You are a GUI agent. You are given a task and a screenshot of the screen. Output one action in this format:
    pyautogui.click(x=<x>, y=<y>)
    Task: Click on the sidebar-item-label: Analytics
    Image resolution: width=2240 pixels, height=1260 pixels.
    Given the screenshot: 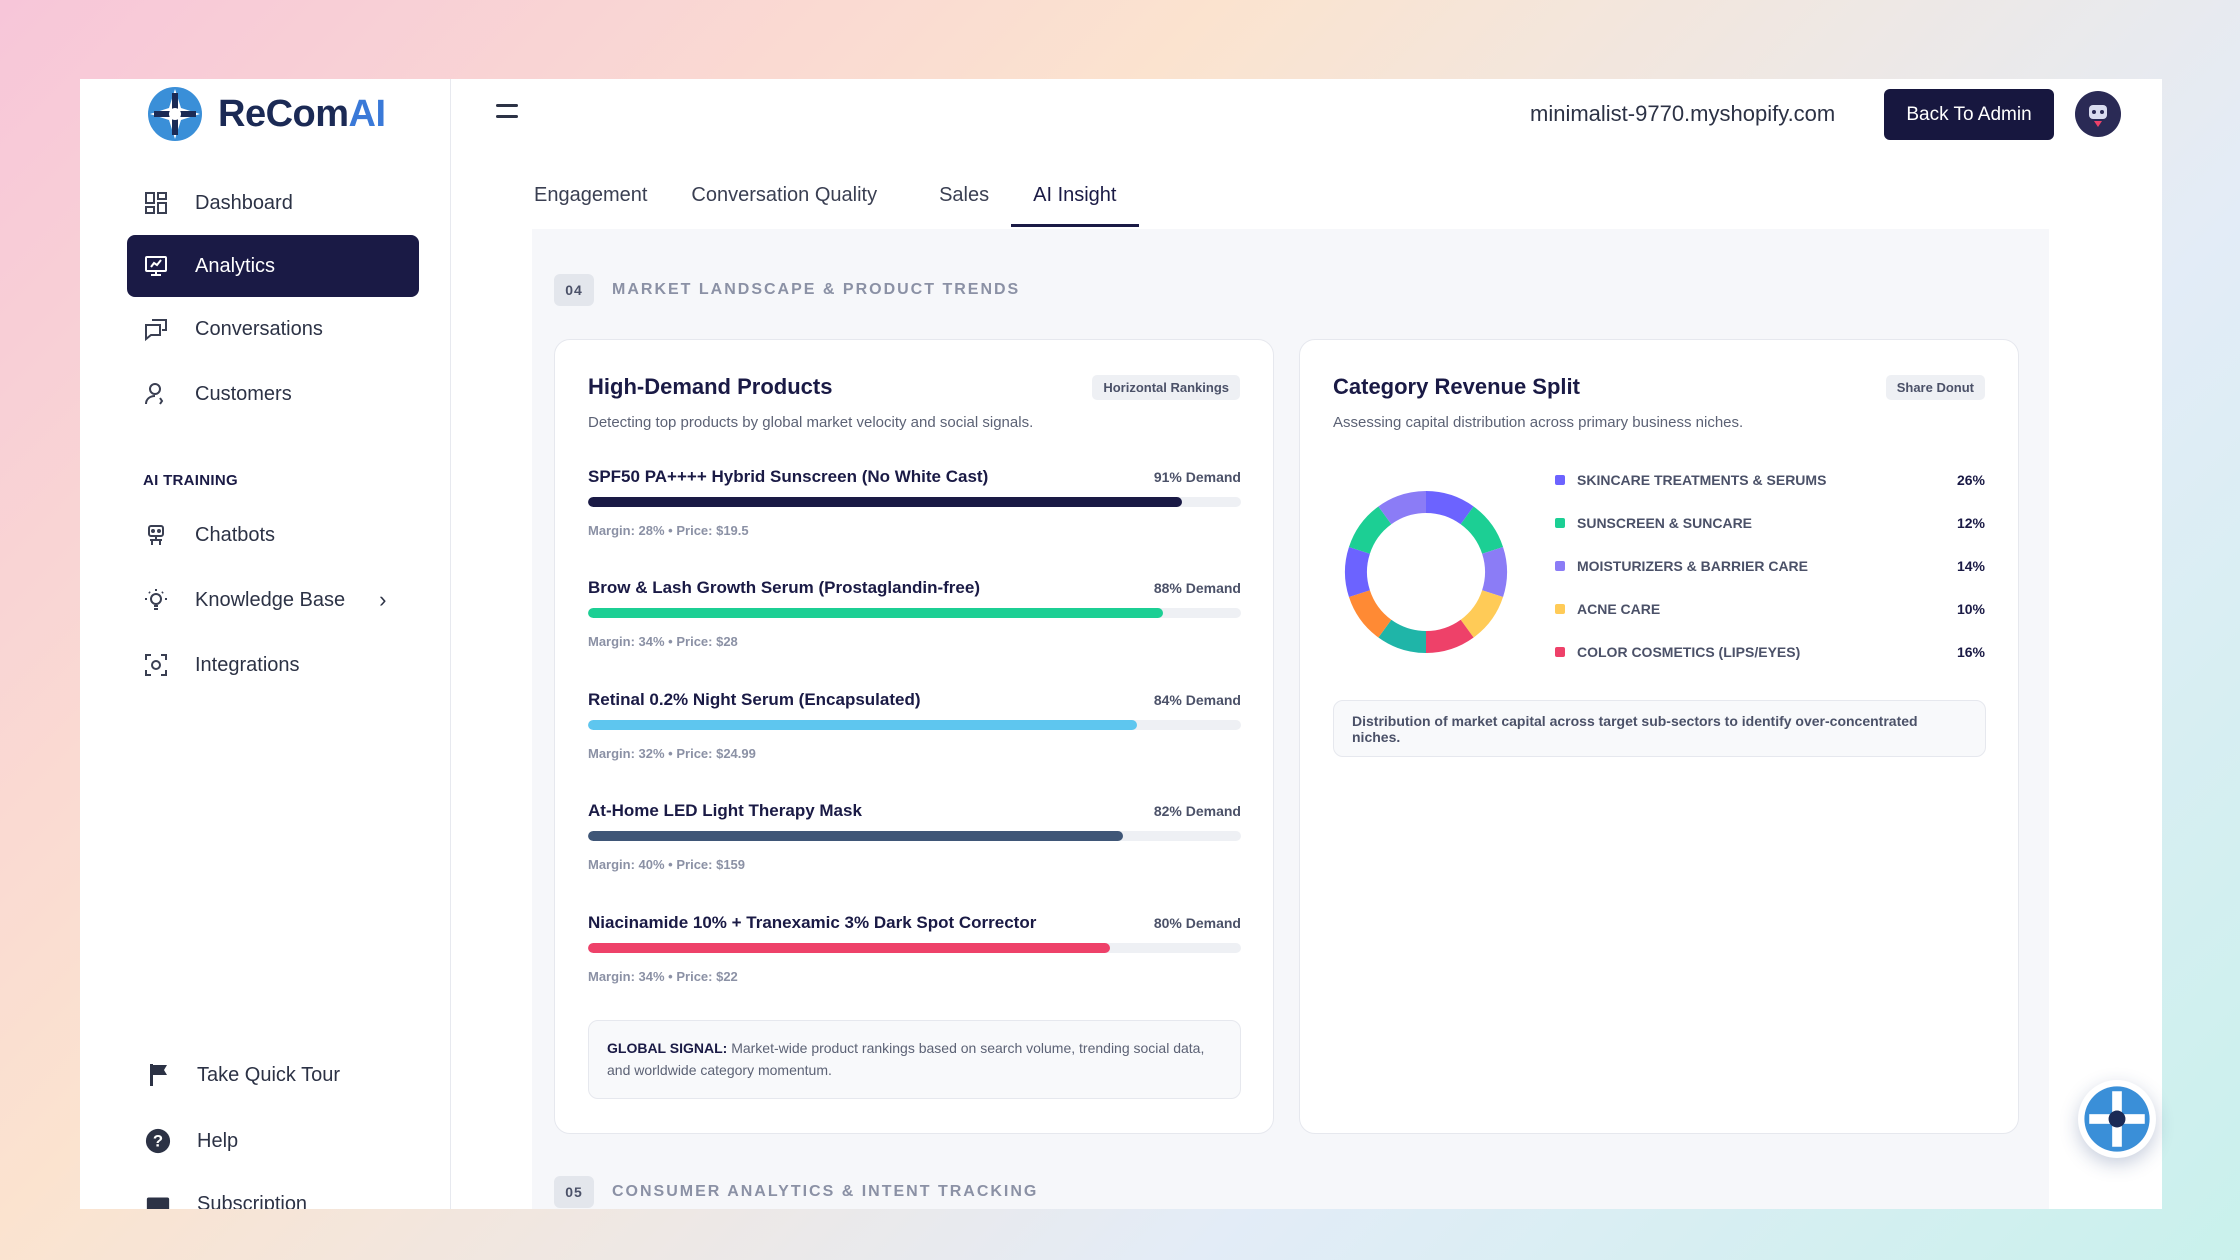 What is the action you would take?
    pyautogui.click(x=235, y=265)
    